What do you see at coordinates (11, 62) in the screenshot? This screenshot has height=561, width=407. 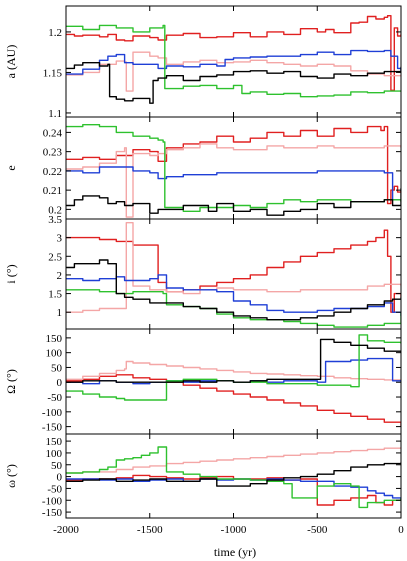 I see `y-axis-label: a (AU)` at bounding box center [11, 62].